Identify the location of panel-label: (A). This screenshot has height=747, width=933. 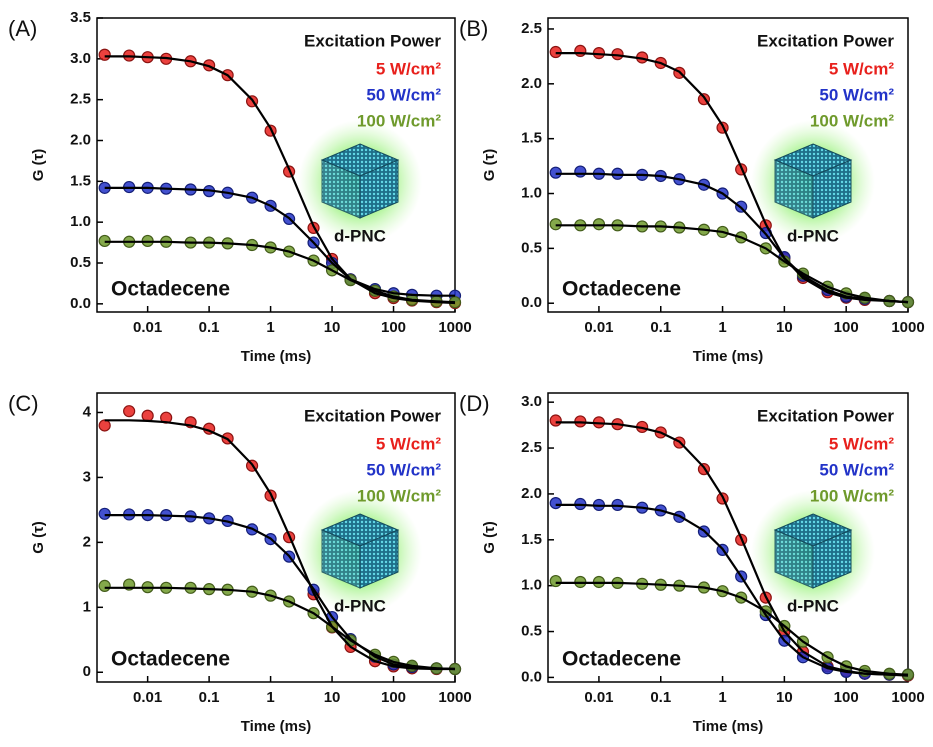
(22, 28).